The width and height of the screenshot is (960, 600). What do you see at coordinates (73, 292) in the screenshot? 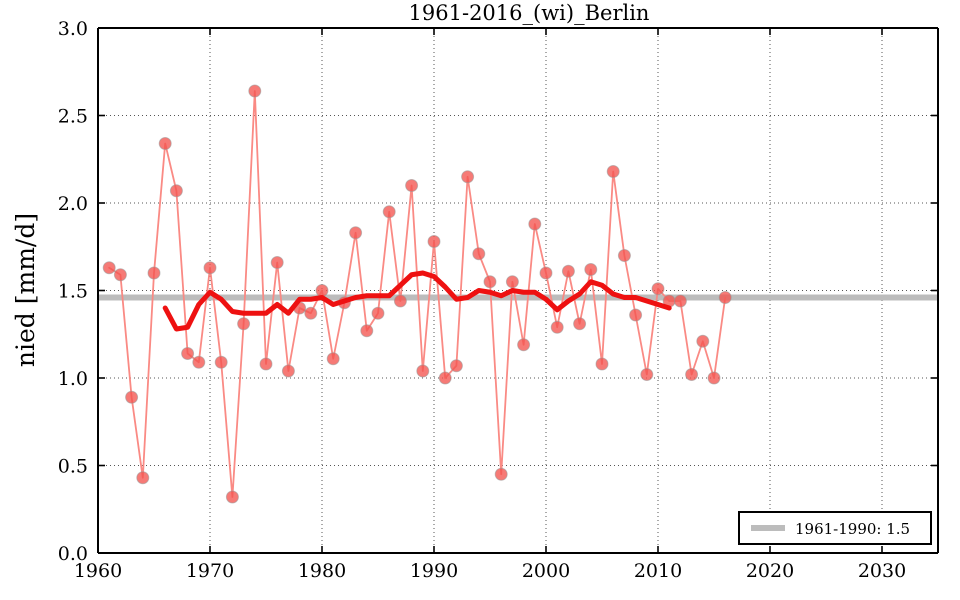
I see `y-tick-label: 1.5` at bounding box center [73, 292].